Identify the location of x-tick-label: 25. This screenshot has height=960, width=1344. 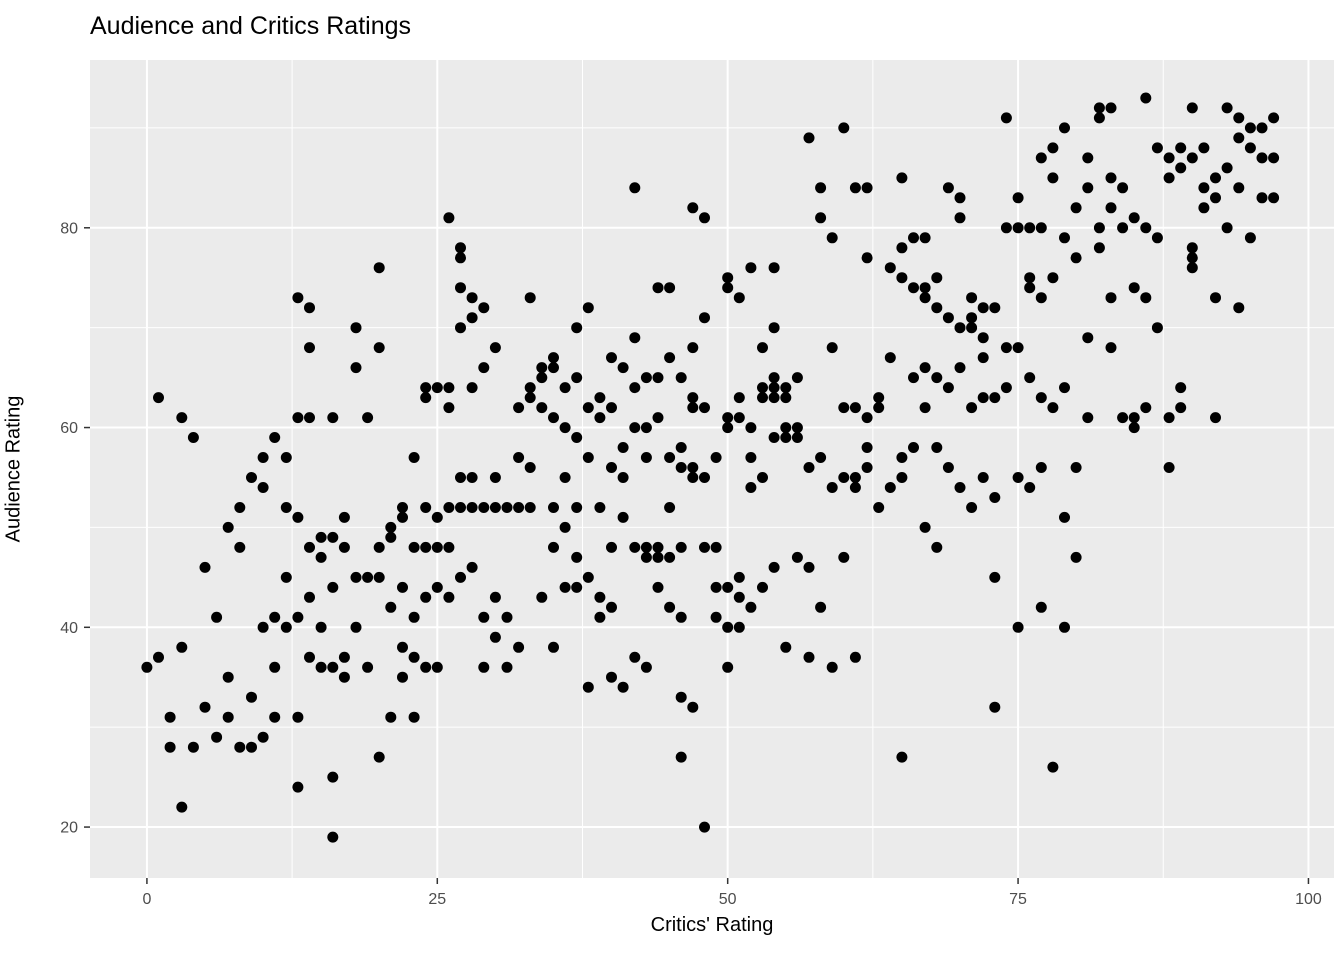
(437, 899).